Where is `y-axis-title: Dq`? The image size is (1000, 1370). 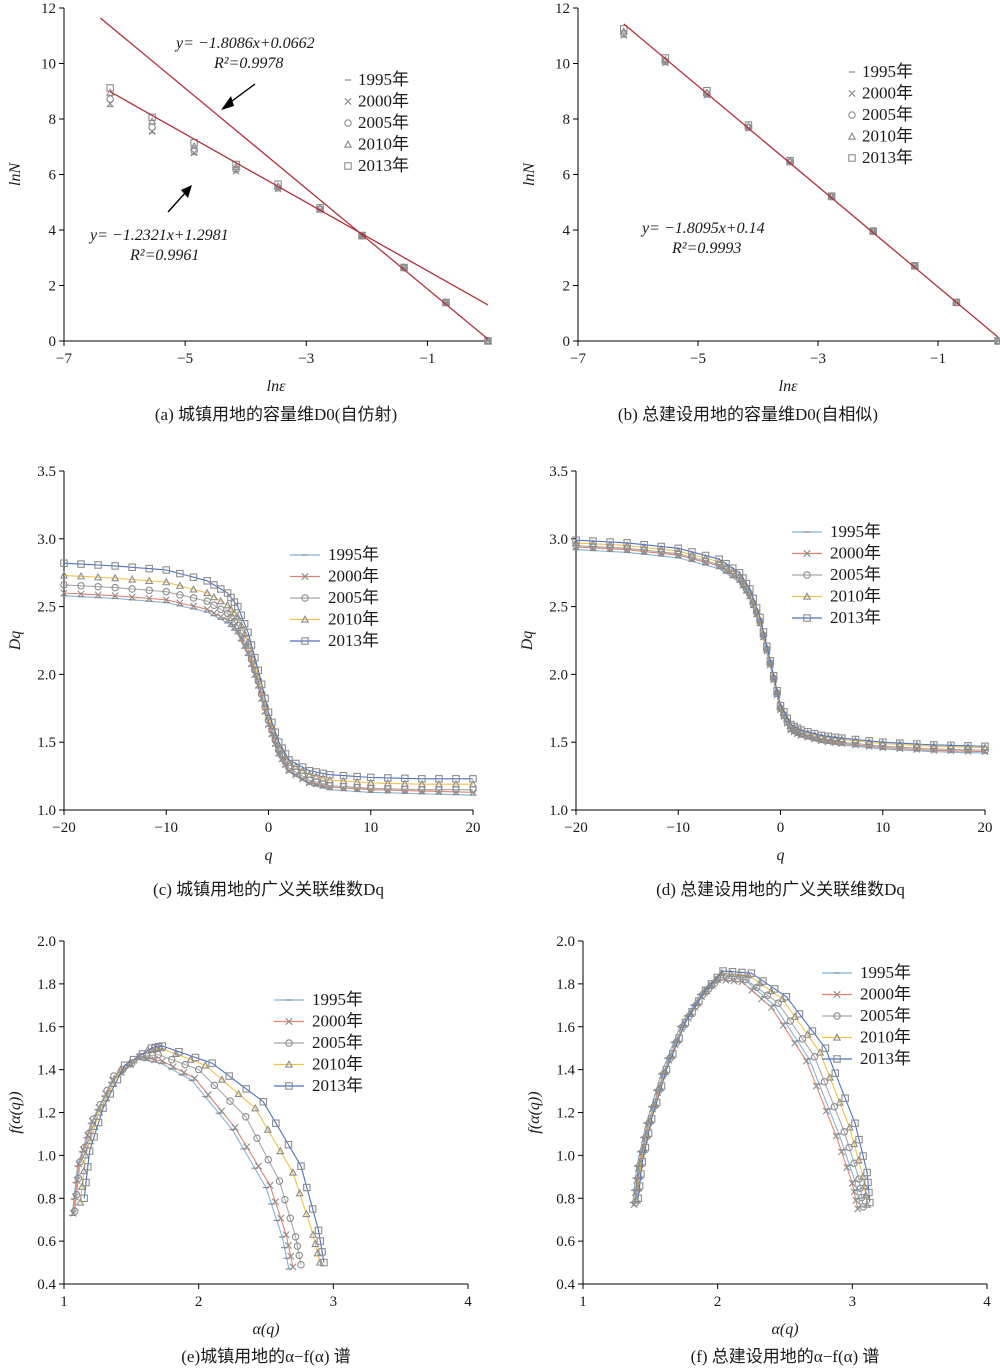
y-axis-title: Dq is located at coordinates (15, 641).